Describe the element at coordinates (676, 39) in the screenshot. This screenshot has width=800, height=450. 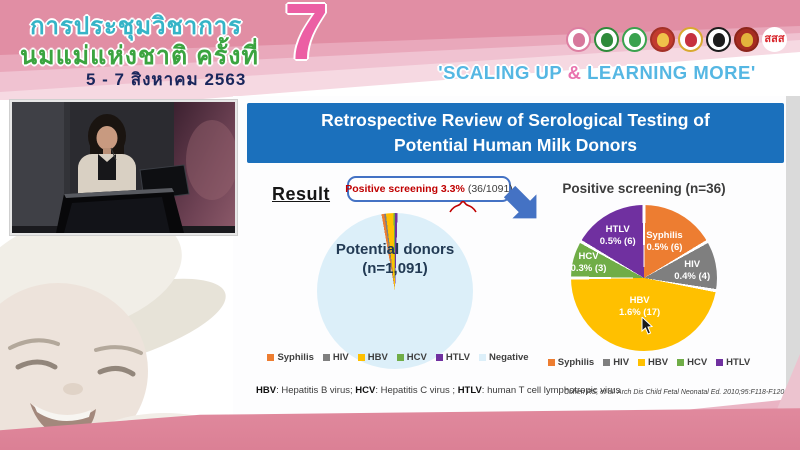
I see `sponsor-logos-row: สสส` at that location.